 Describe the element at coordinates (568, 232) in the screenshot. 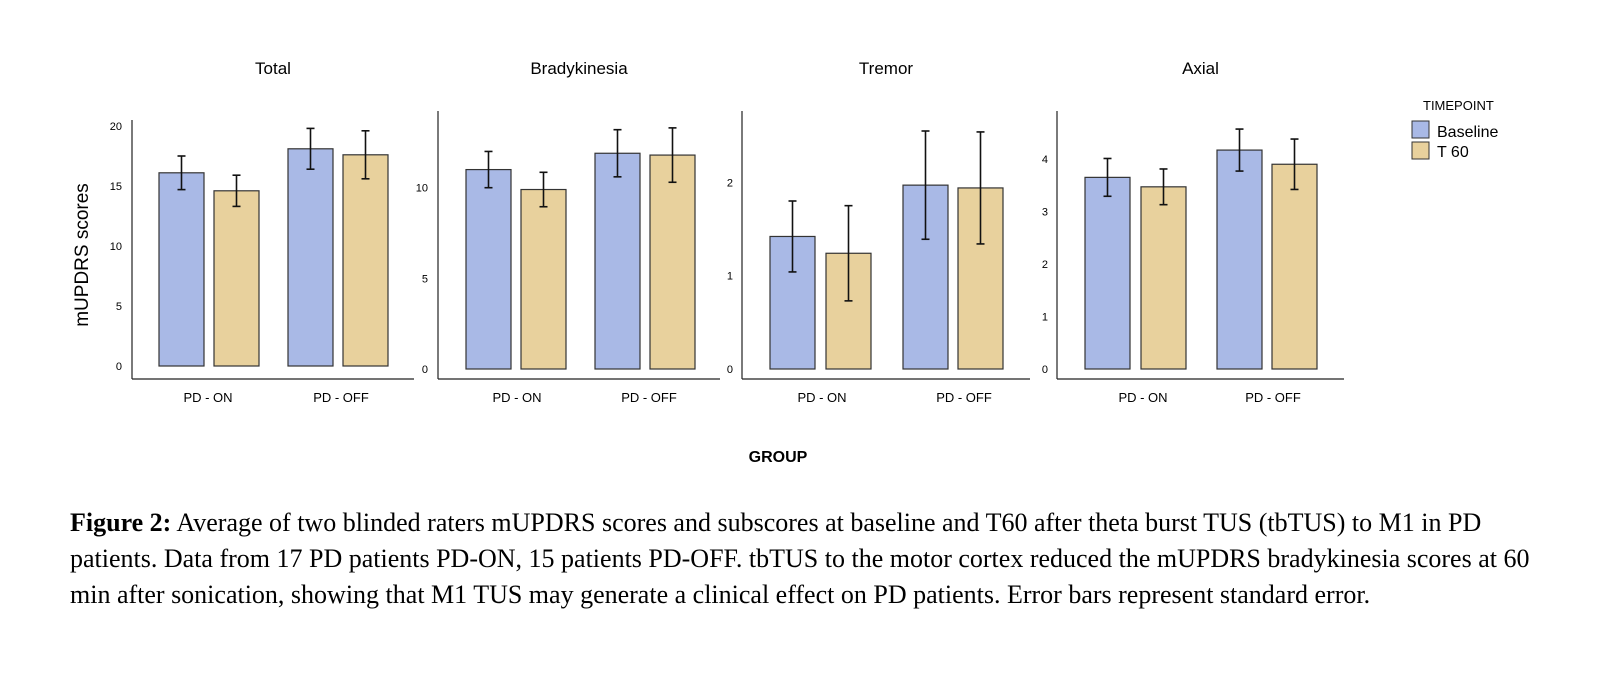

I see `panel-bradykinesia: Bradykinesia 0 5 10 PD - ON PD - OFF` at that location.